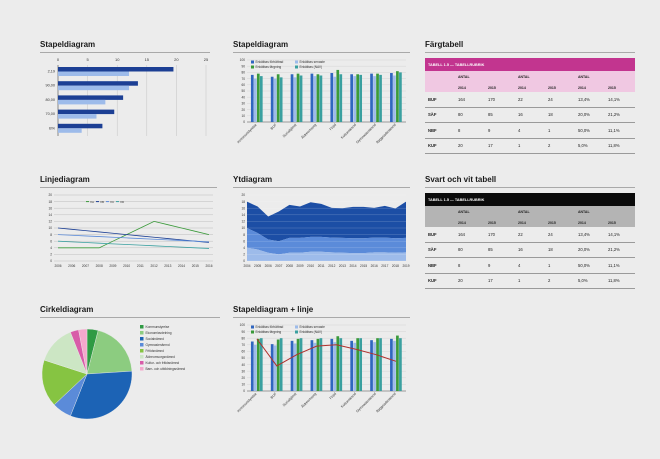 This screenshot has width=660, height=459. I want to click on table-row: BUF 164 170 22 24 13,4% 14,1%, so click(530, 235).